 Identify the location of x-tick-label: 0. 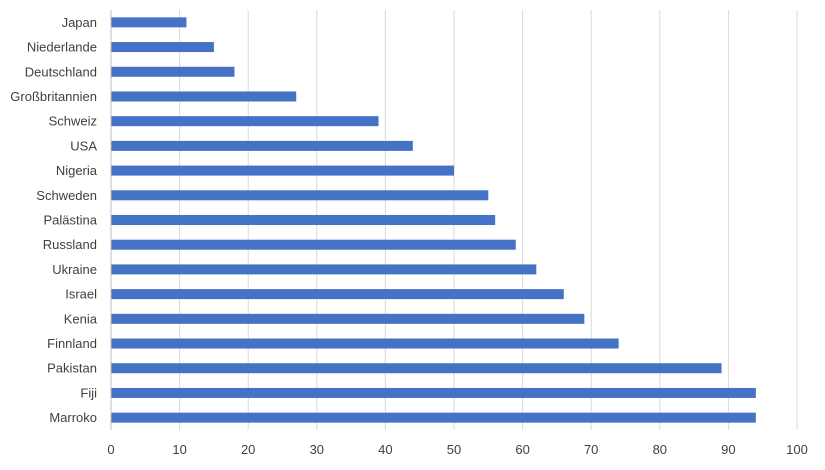
(110, 449).